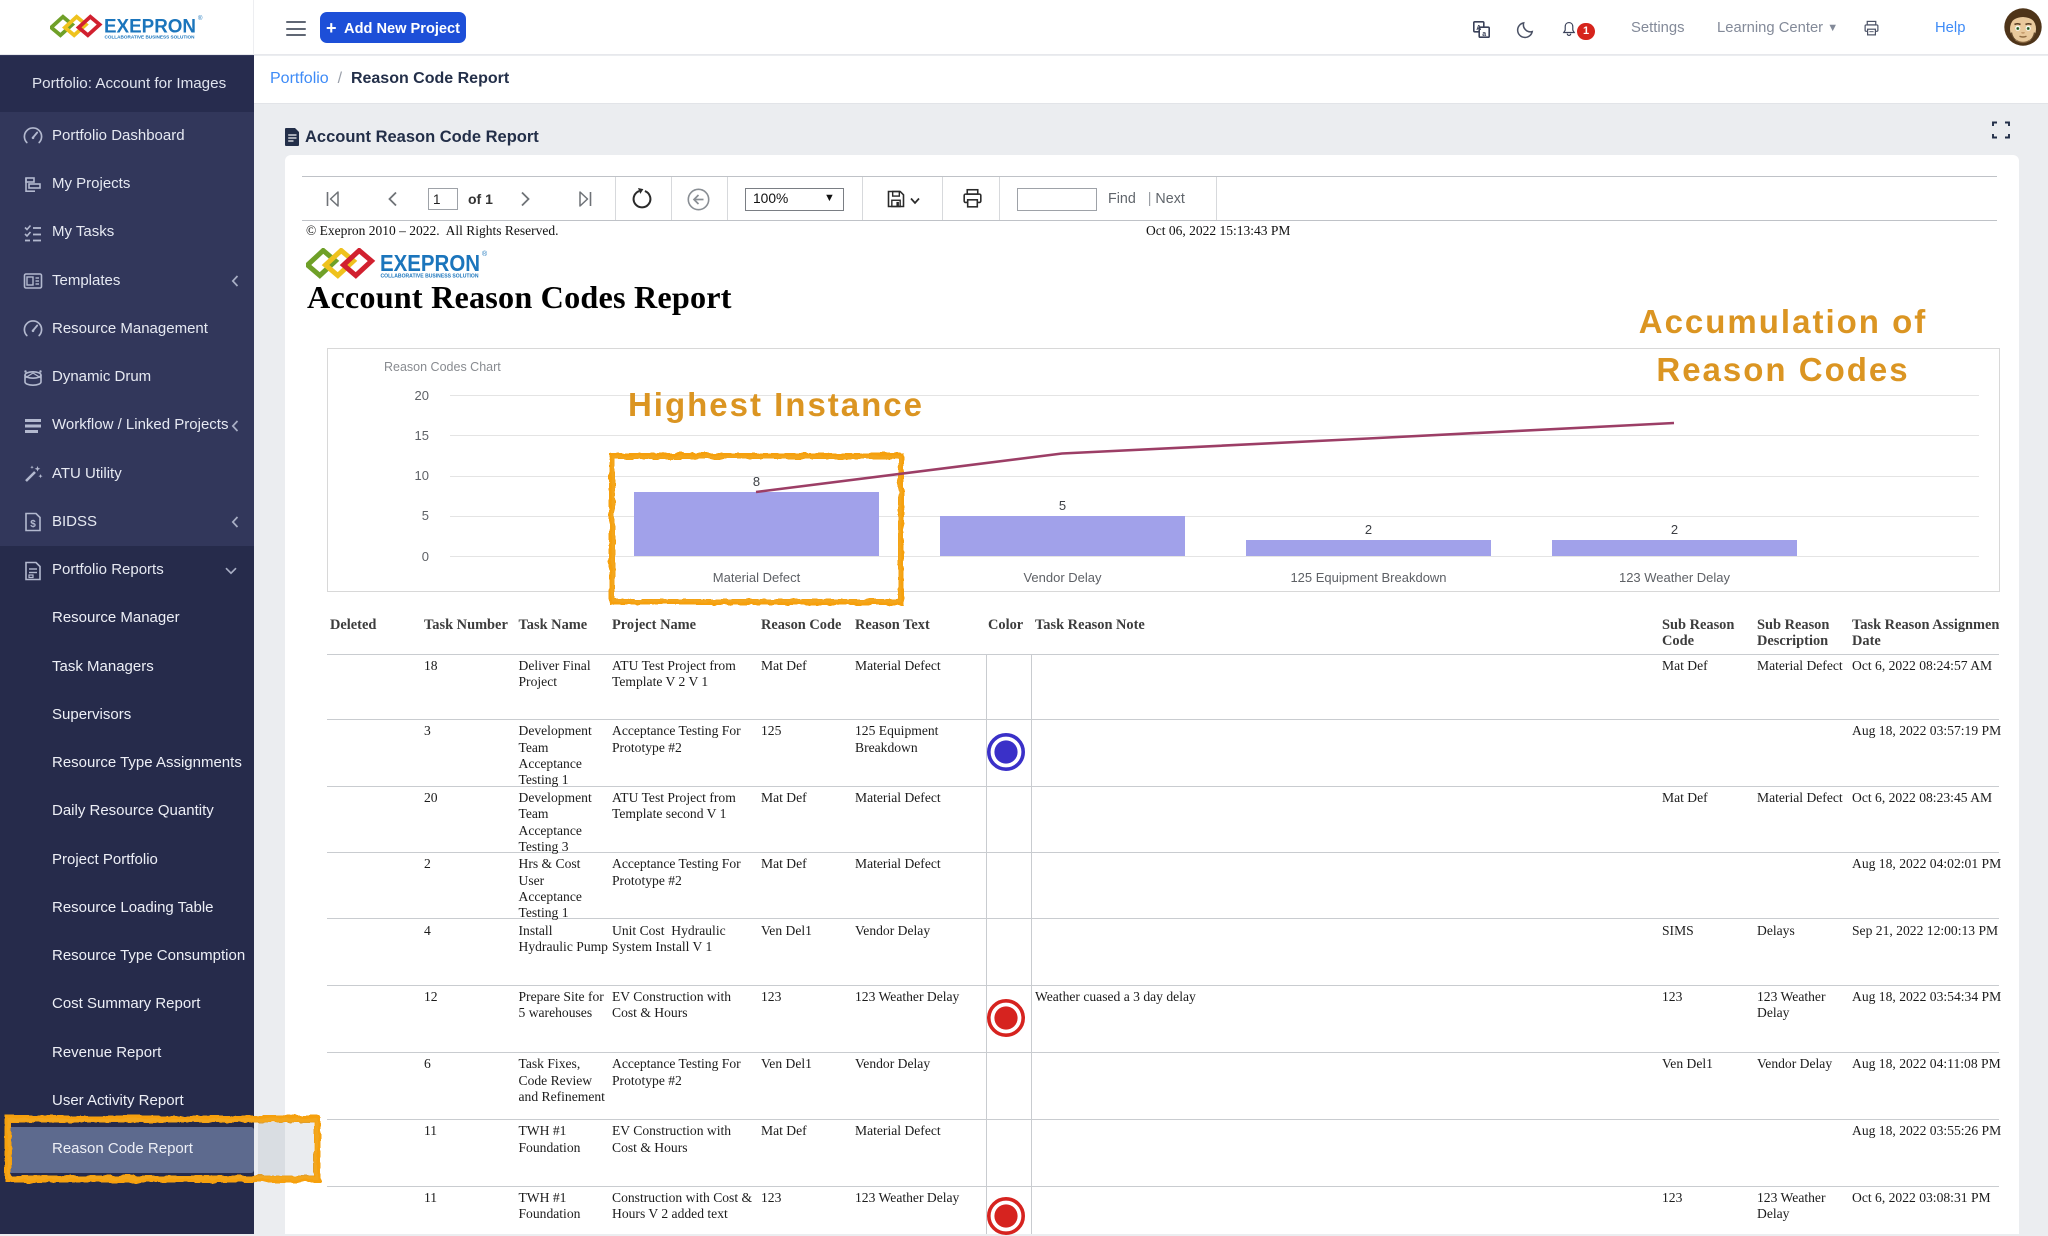  What do you see at coordinates (1478, 28) in the screenshot?
I see `svg-text: A` at bounding box center [1478, 28].